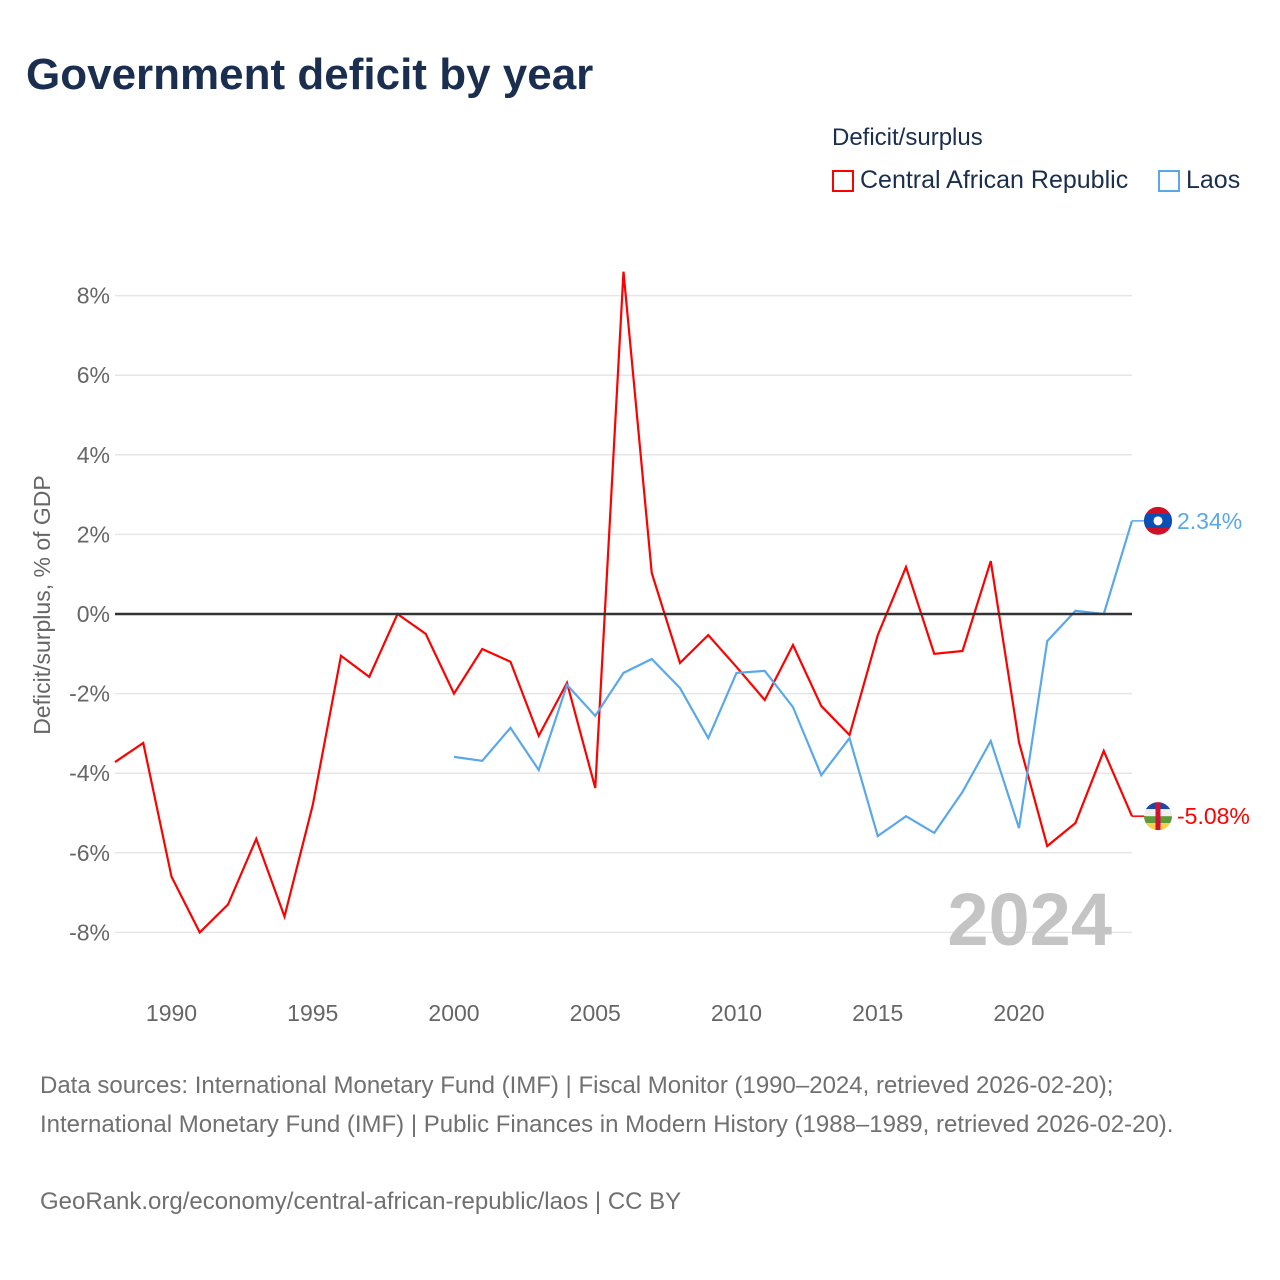 This screenshot has width=1280, height=1280. I want to click on x-tick-label: 2015, so click(877, 1013).